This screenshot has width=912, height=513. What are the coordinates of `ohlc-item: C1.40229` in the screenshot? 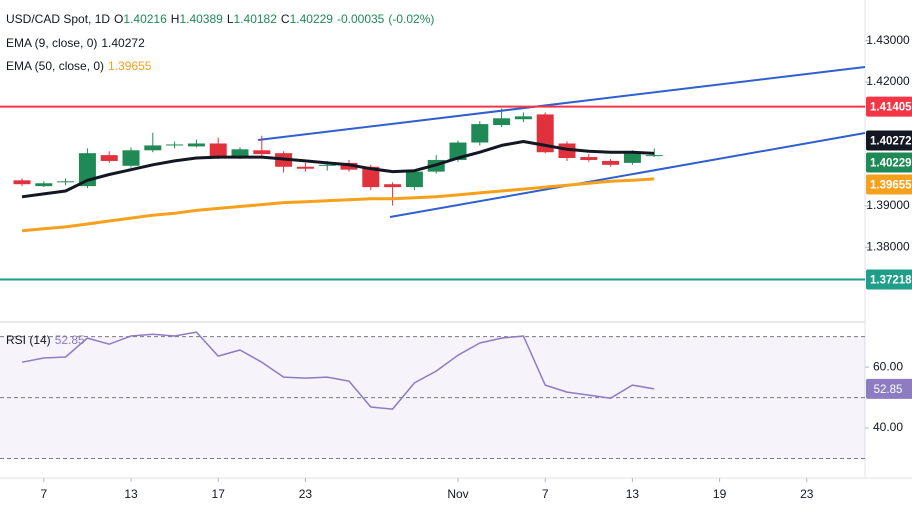 It's located at (307, 19).